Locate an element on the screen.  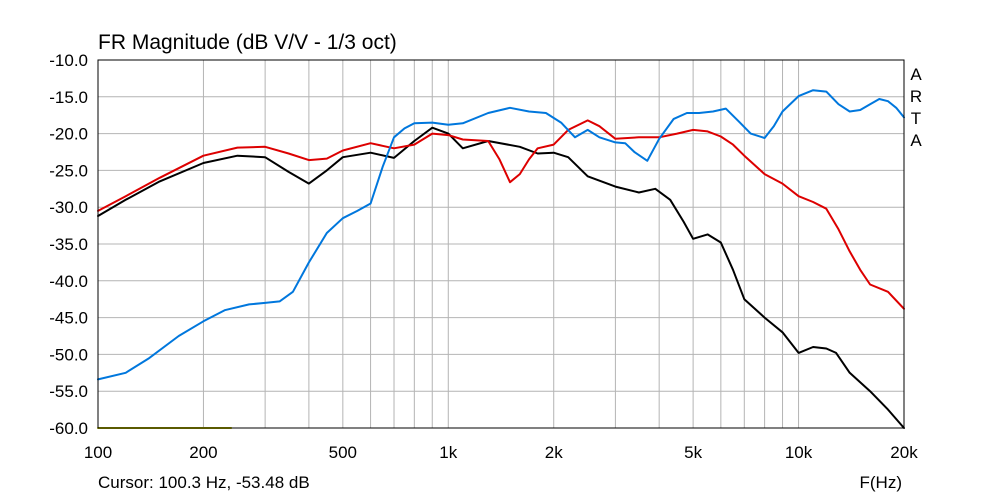
y-tick-label: -10.0 is located at coordinates (68, 60).